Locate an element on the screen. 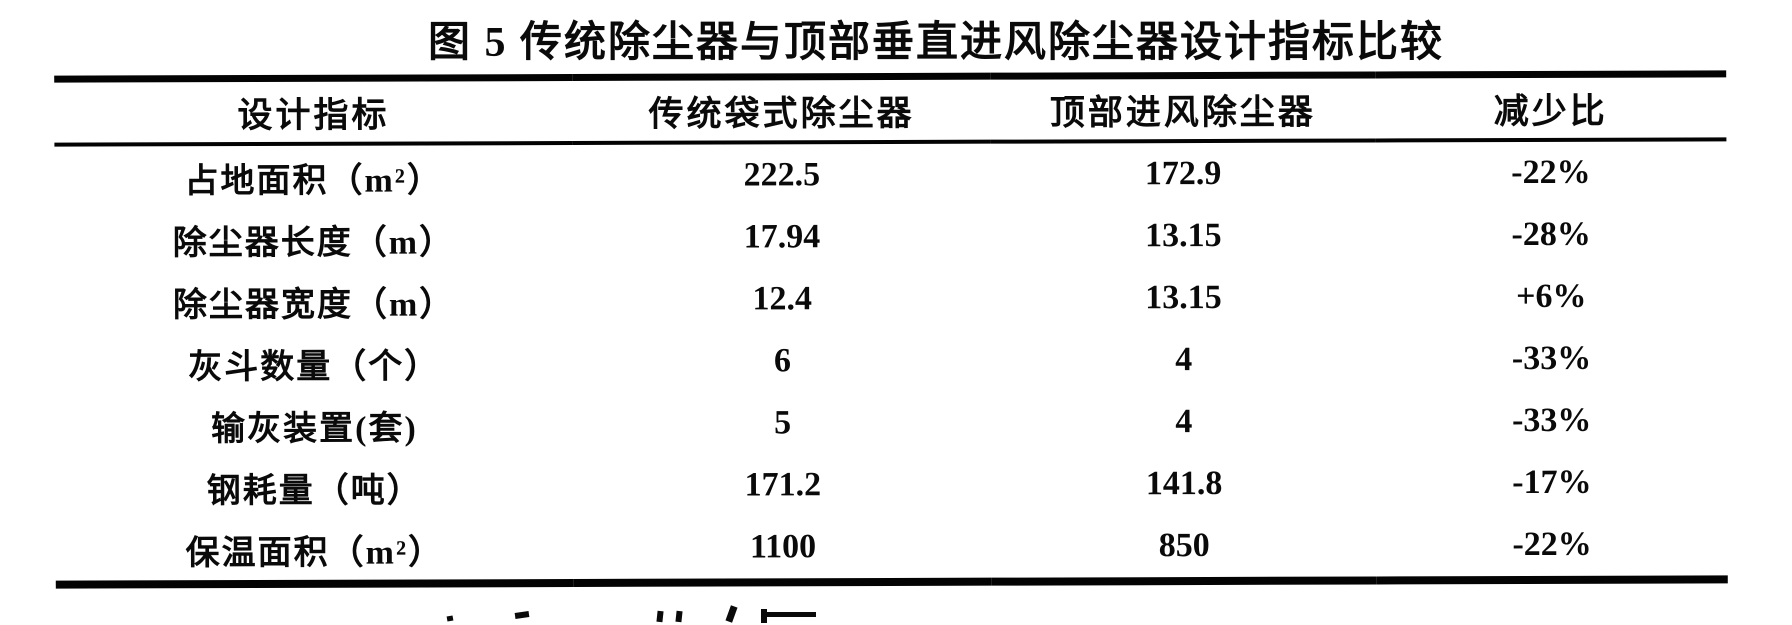  cell-traditional: 222.5 is located at coordinates (782, 175).